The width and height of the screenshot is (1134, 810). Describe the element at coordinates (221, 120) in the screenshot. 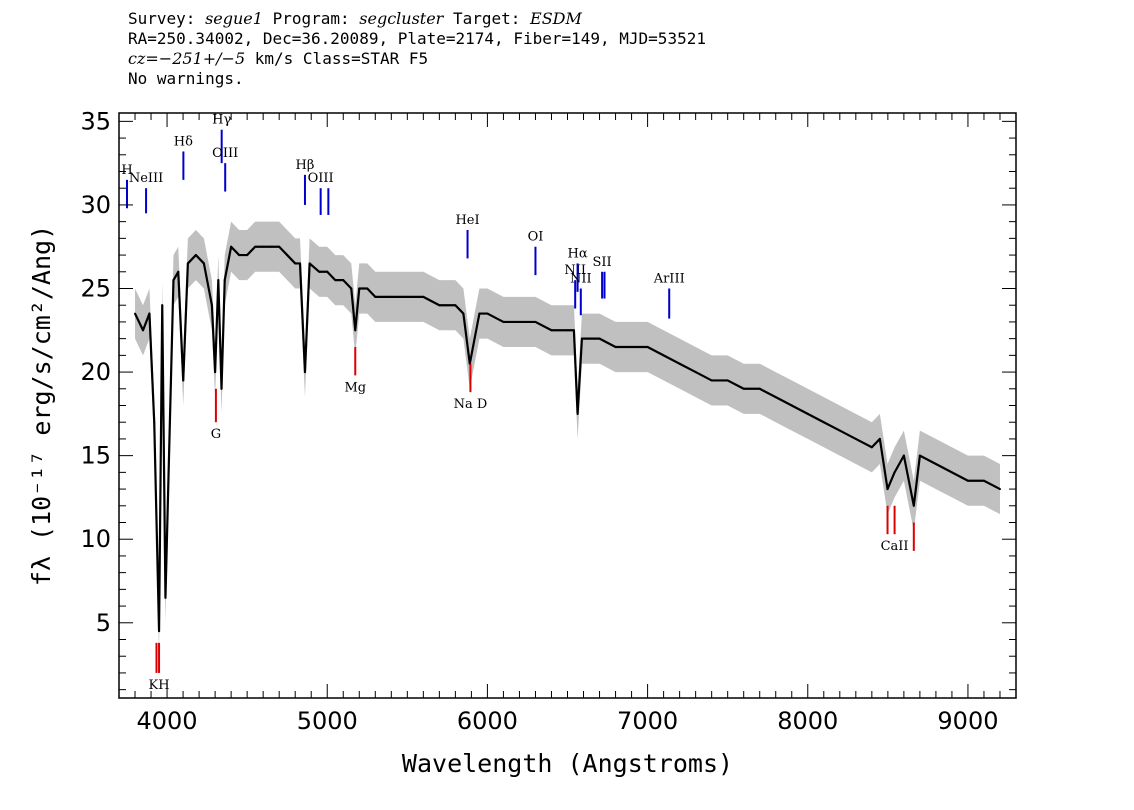

I see `emission-line-label: Hγ` at that location.